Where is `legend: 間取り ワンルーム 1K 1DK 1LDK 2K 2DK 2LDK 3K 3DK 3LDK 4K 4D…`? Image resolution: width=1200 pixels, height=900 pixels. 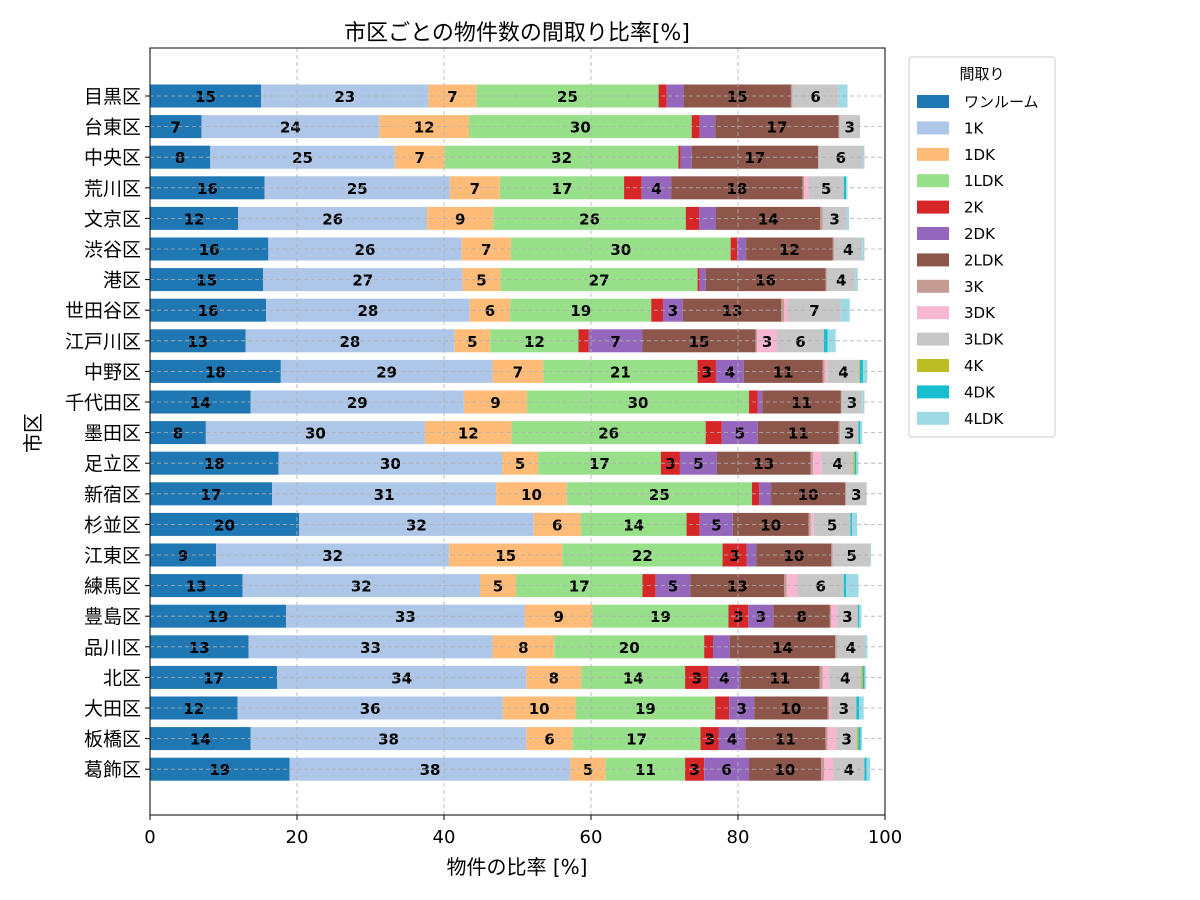
legend: 間取り ワンルーム 1K 1DK 1LDK 2K 2DK 2LDK 3K 3DK 3LDK 4K 4D… is located at coordinates (982, 247).